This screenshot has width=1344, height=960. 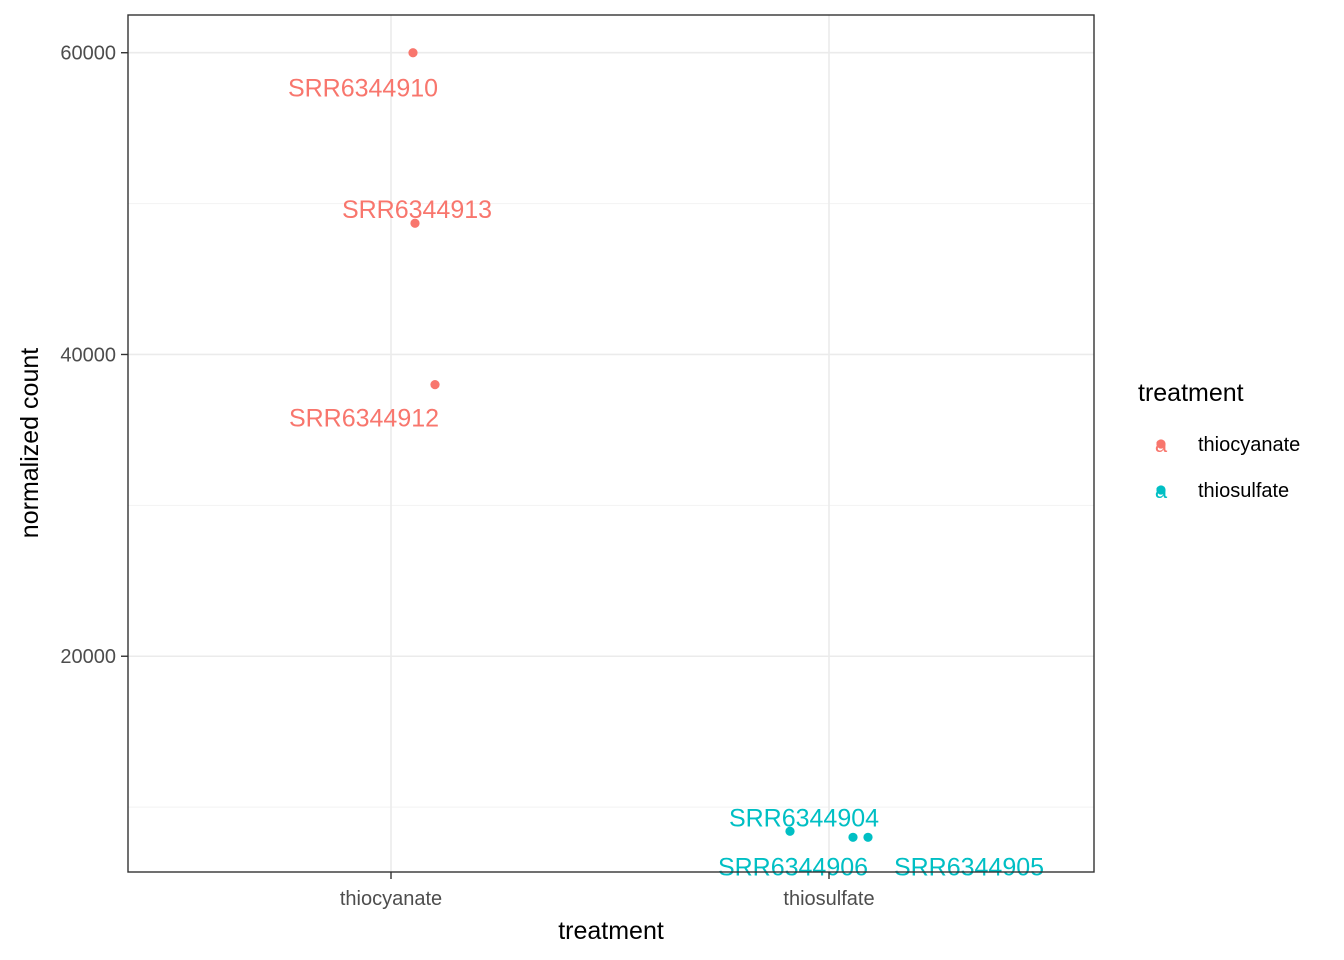 I want to click on legend: treatment athiocyanateathiosulfate, so click(x=1219, y=441).